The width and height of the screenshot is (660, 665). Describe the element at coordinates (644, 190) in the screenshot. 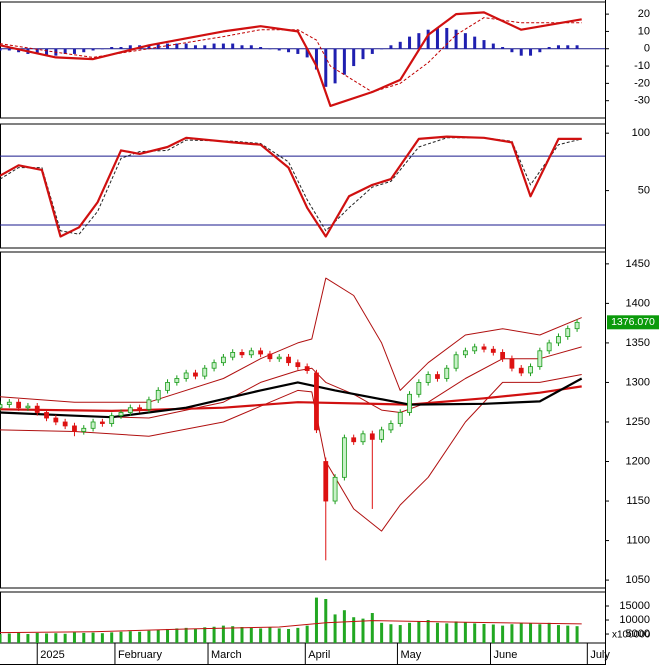

I see `y-tick-label: 50` at that location.